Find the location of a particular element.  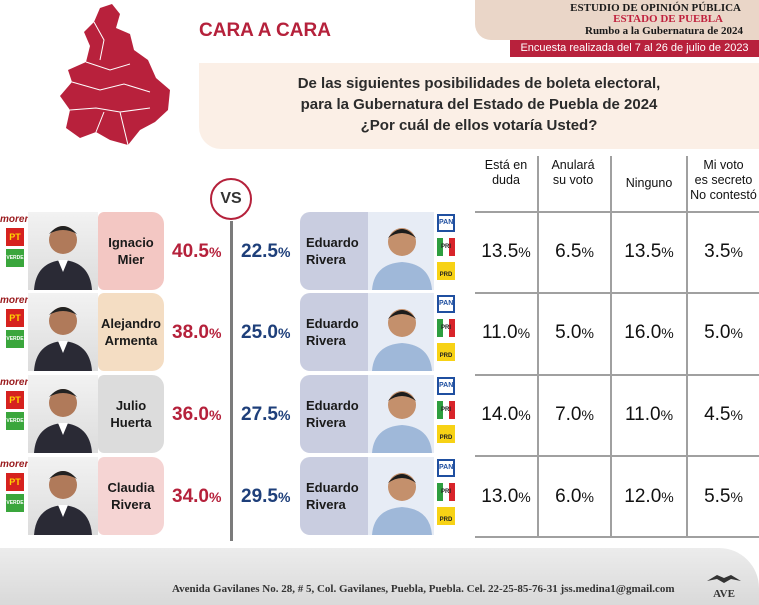

value-duda: 13.5% is located at coordinates (506, 251).